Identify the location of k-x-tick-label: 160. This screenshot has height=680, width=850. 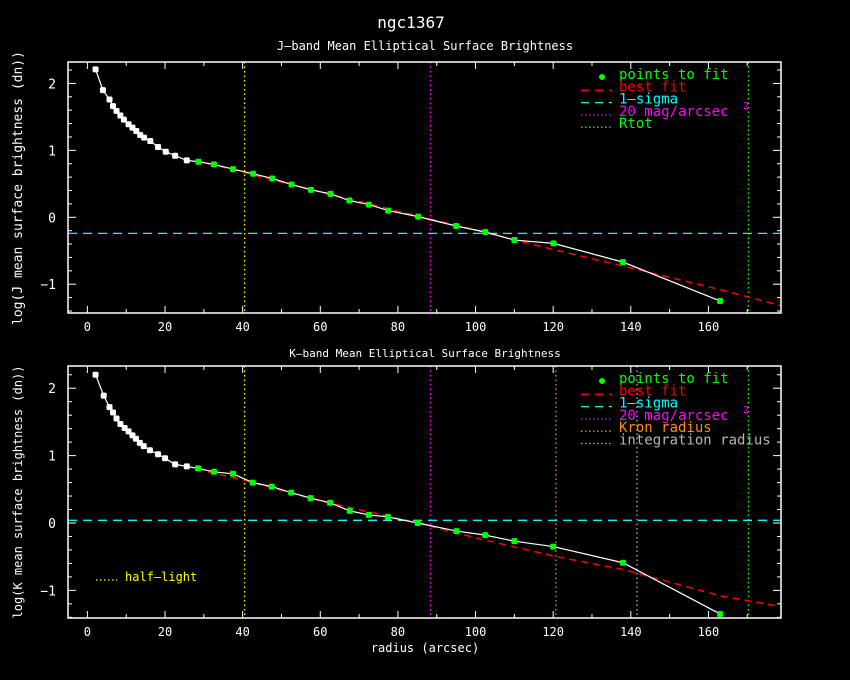
(709, 632).